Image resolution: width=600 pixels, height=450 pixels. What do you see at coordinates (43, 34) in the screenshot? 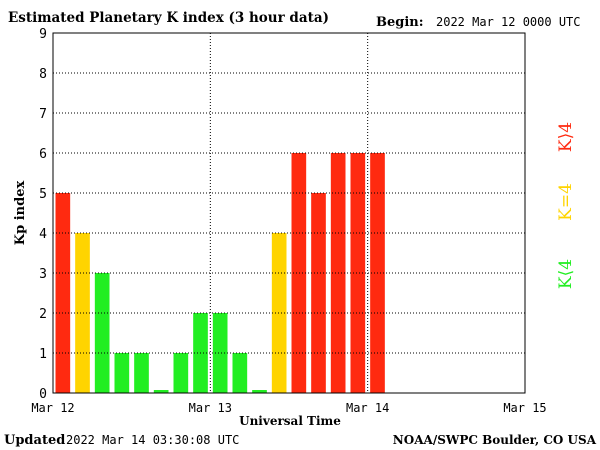
I see `y-tick-label: 9` at bounding box center [43, 34].